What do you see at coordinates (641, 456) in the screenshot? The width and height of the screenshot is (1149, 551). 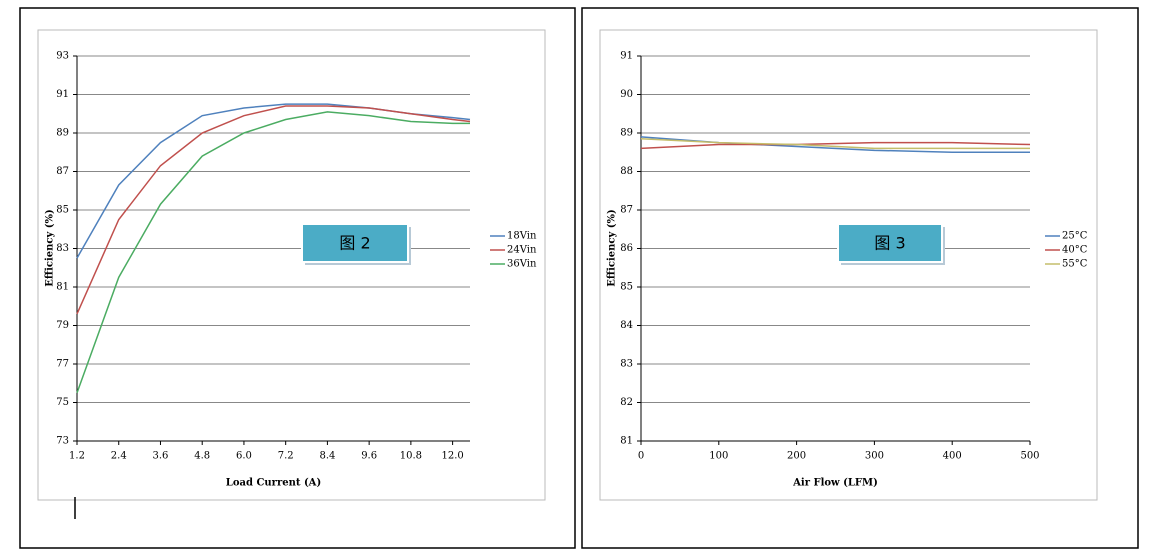 I see `x-tick-label: 0` at bounding box center [641, 456].